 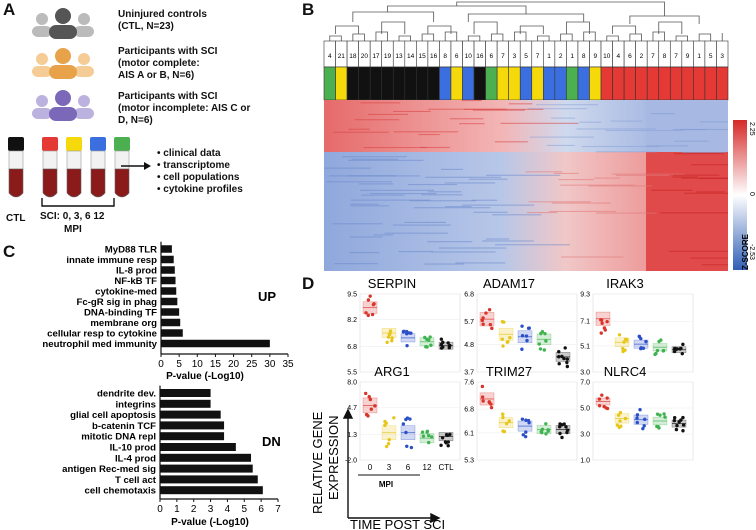 I want to click on x-tick-label: 35, so click(x=288, y=364).